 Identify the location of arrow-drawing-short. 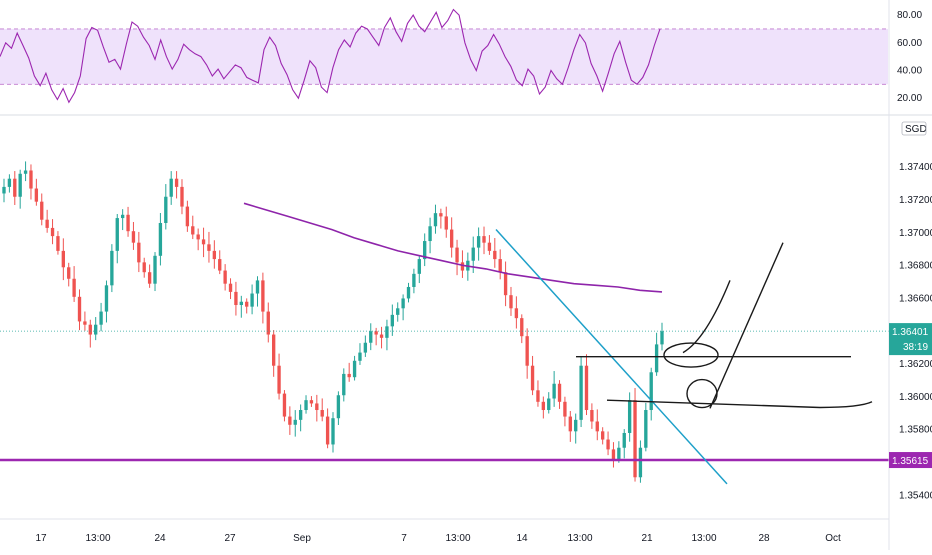
(706, 317).